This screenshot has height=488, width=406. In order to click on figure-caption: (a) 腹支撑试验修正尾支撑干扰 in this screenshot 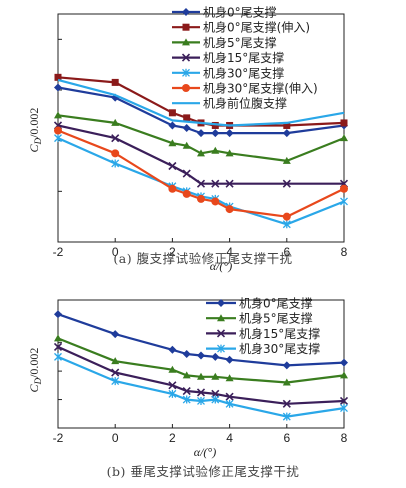, I will do `click(202, 258)`.